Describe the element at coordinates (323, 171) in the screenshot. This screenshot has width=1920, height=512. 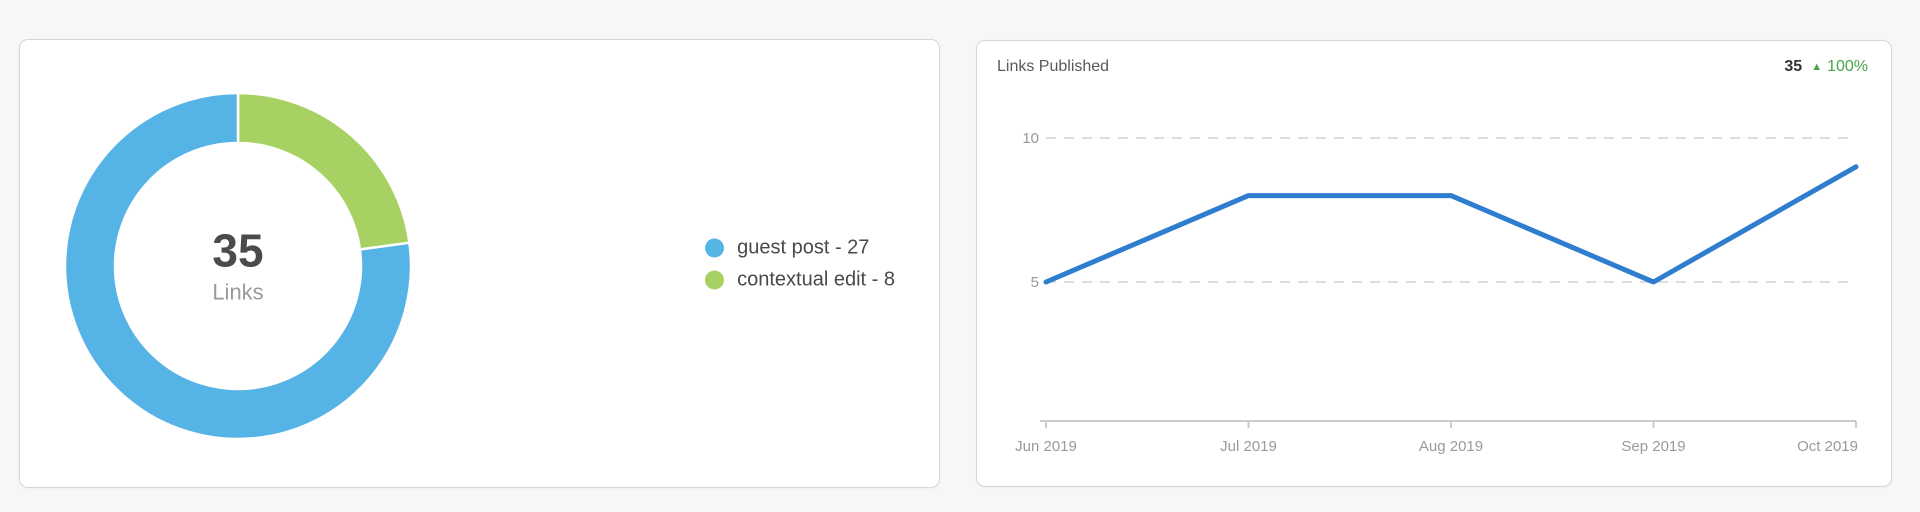
I see `donut-slice-contextual-edit` at that location.